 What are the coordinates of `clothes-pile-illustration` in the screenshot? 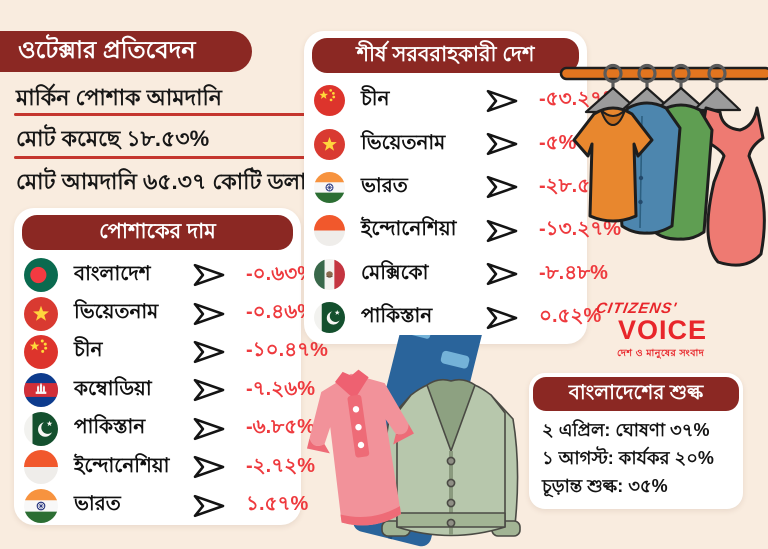 It's located at (413, 441).